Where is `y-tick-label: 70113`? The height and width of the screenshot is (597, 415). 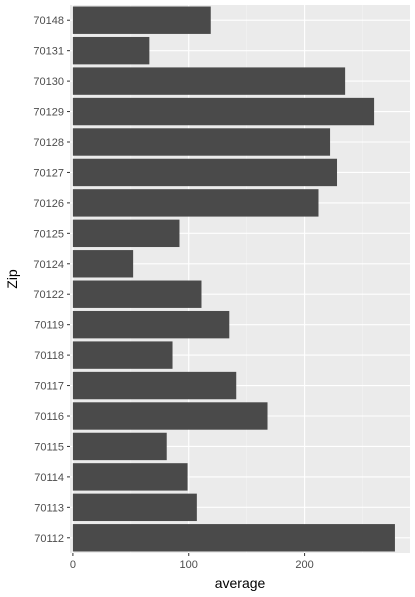
y-tick-label: 70113 is located at coordinates (49, 508).